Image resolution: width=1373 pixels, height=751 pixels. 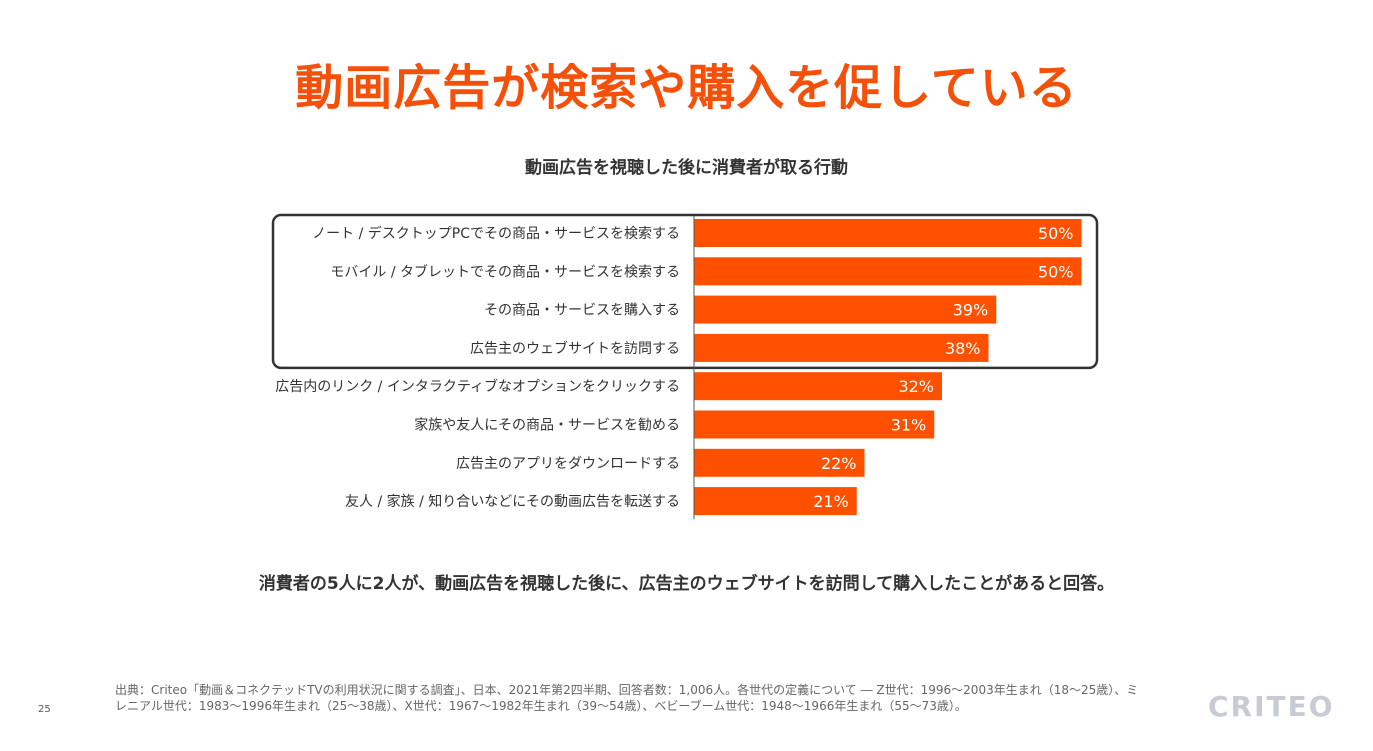 What do you see at coordinates (477, 386) in the screenshot?
I see `category-label: 広告内のリンク / インタラクティブなオプションをクリックする` at bounding box center [477, 386].